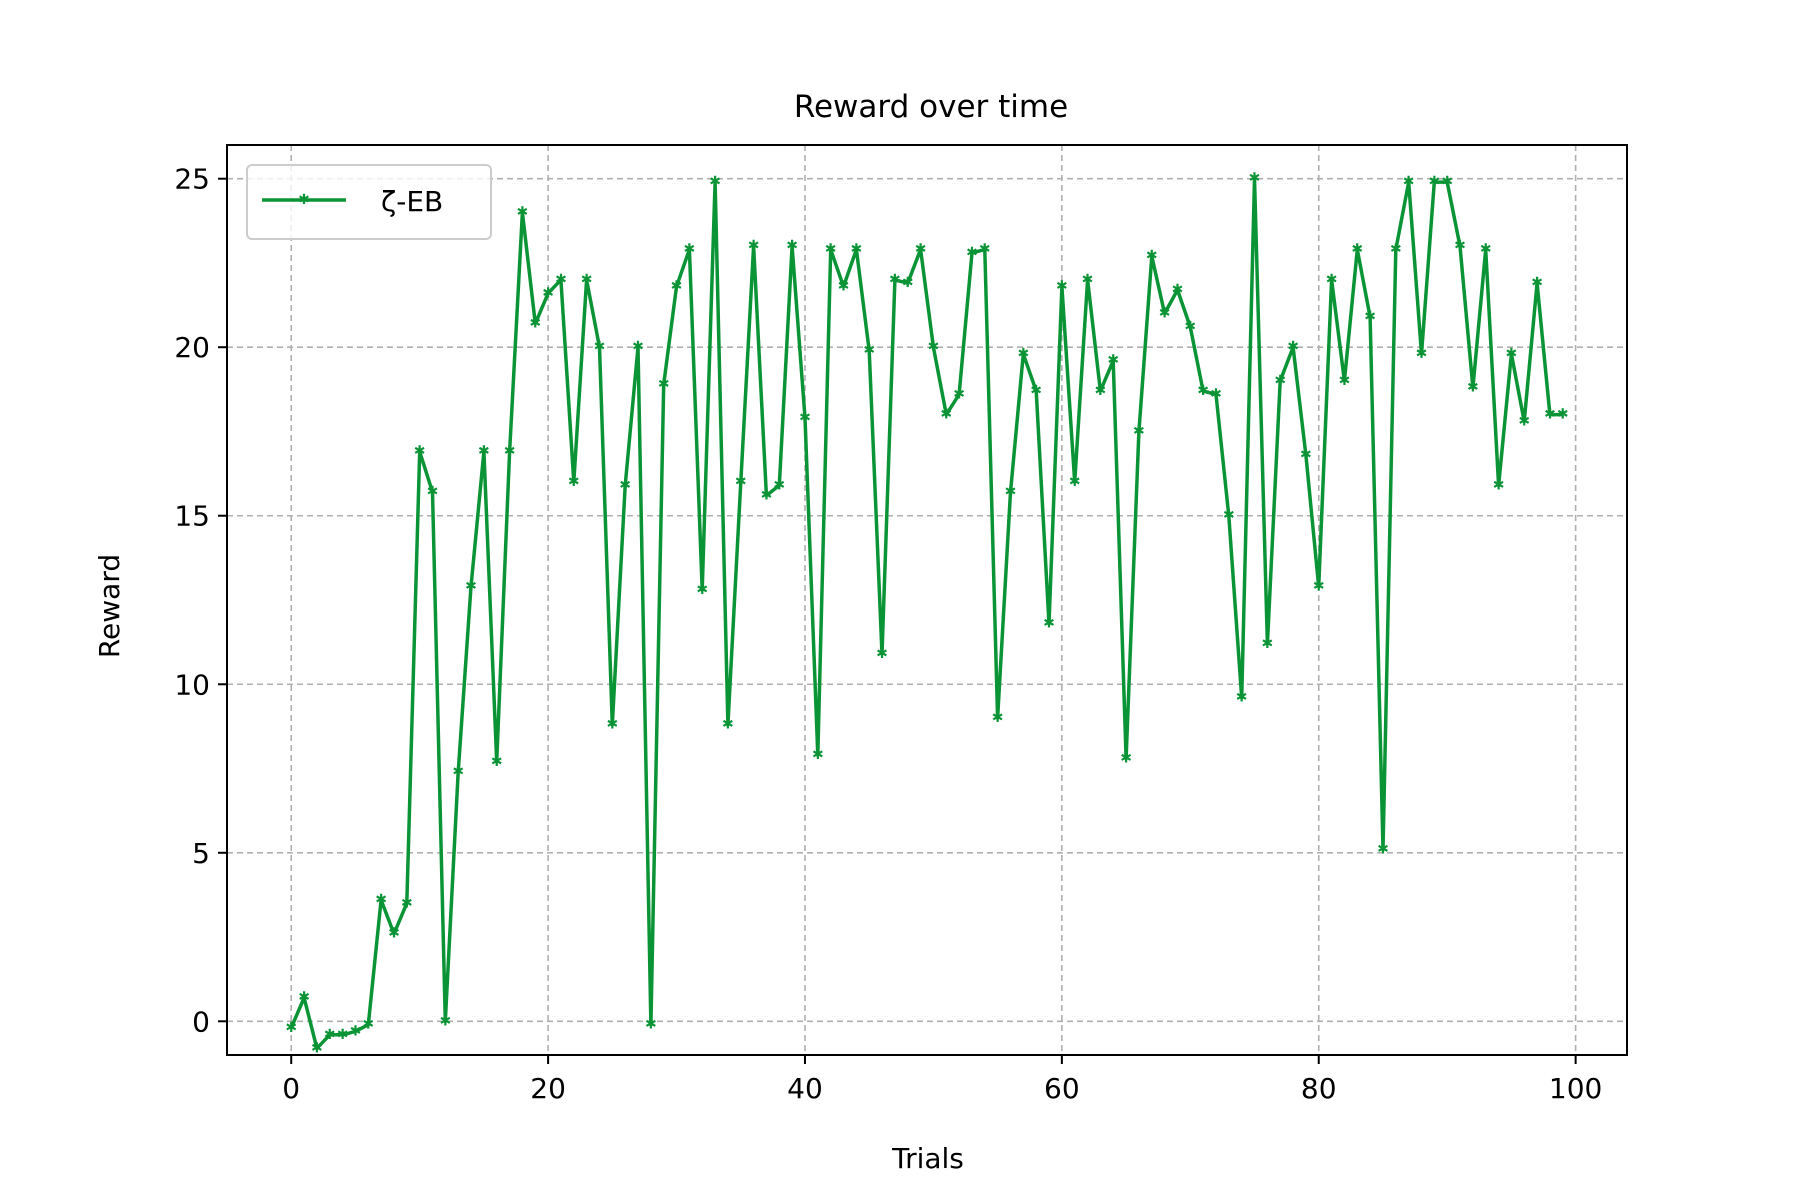  I want to click on x-tick-label: 40, so click(805, 1088).